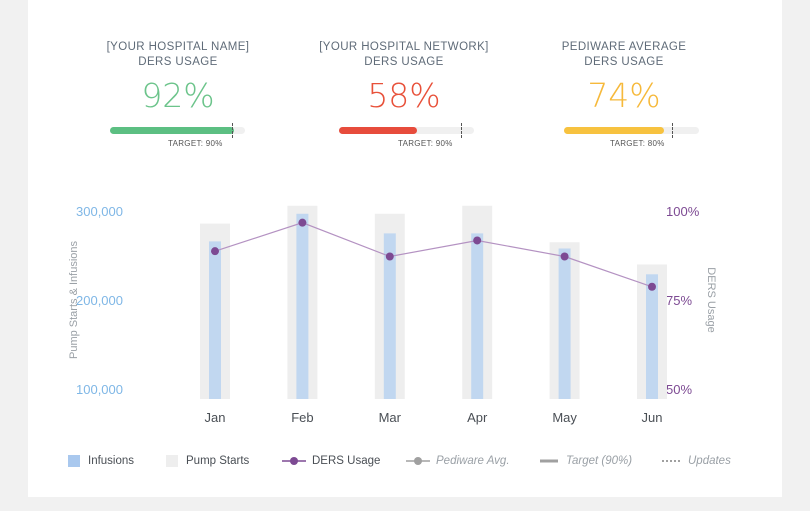 The image size is (810, 511). I want to click on x-tick-label: Jan, so click(215, 417).